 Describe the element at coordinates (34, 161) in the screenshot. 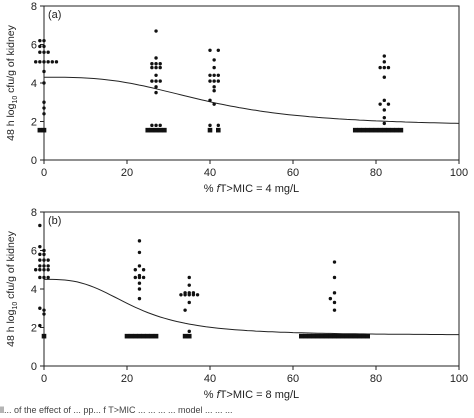

I see `y-tick-label: 0` at that location.